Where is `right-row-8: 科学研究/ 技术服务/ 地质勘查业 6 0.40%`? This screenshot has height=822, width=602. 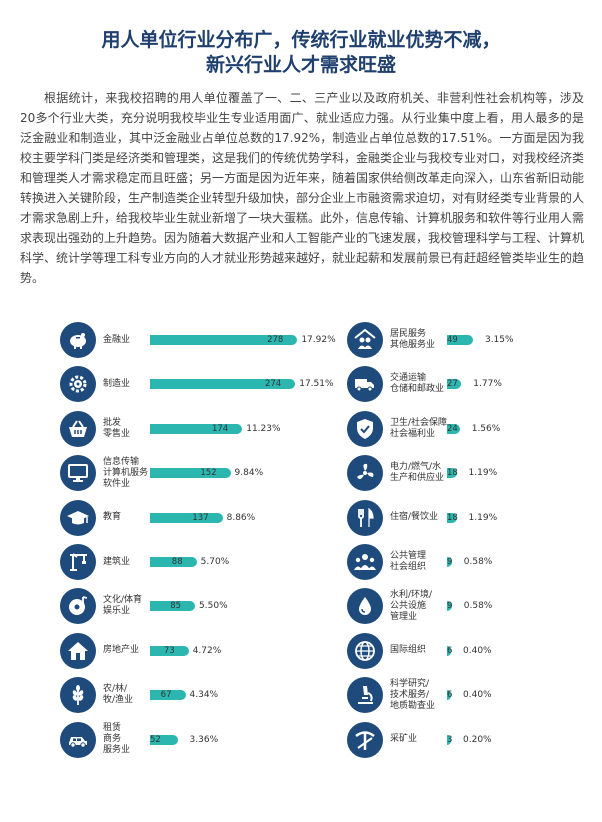
right-row-8: 科学研究/ 技术服务/ 地质勘查业 6 0.40% is located at coordinates (474, 698).